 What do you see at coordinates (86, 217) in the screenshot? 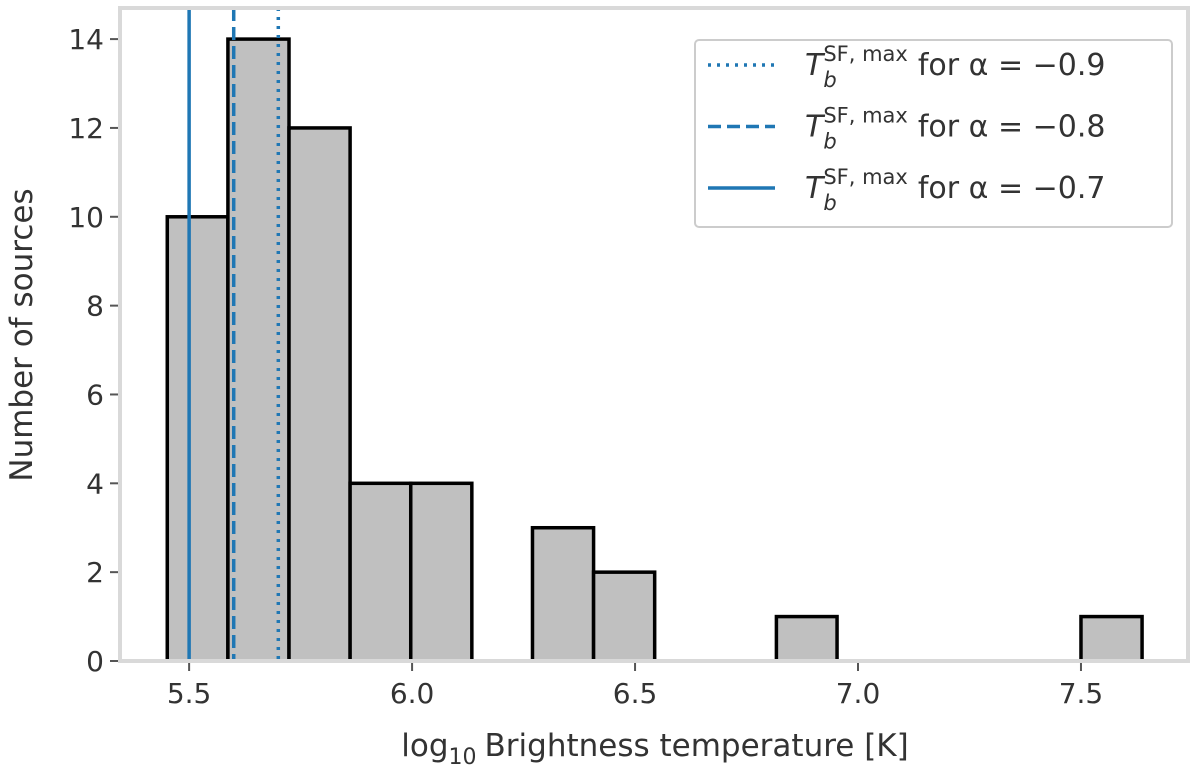
I see `y-tick-label: 10` at bounding box center [86, 217].